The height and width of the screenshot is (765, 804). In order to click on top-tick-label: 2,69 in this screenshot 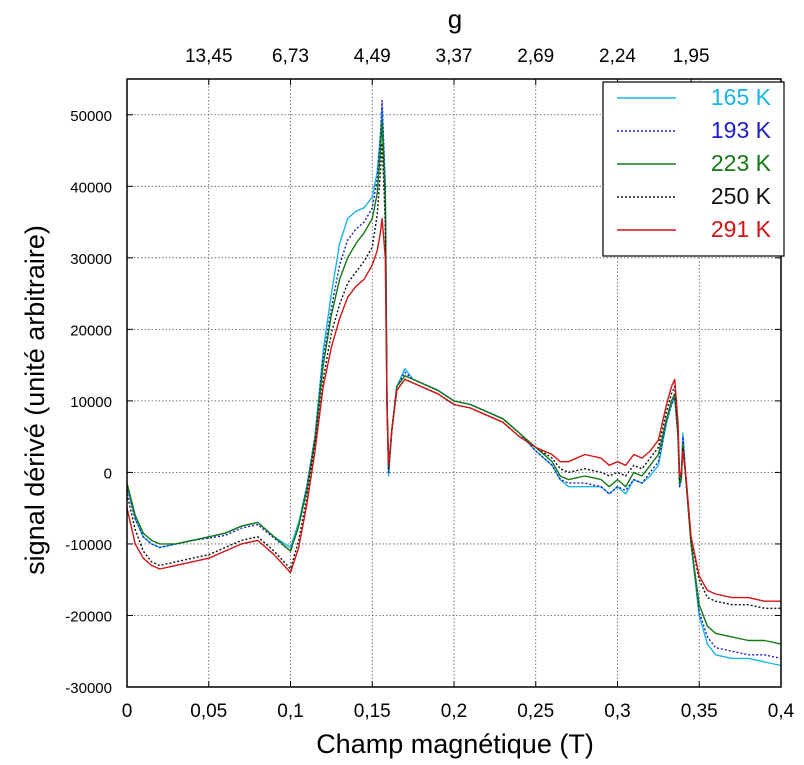, I will do `click(535, 56)`.